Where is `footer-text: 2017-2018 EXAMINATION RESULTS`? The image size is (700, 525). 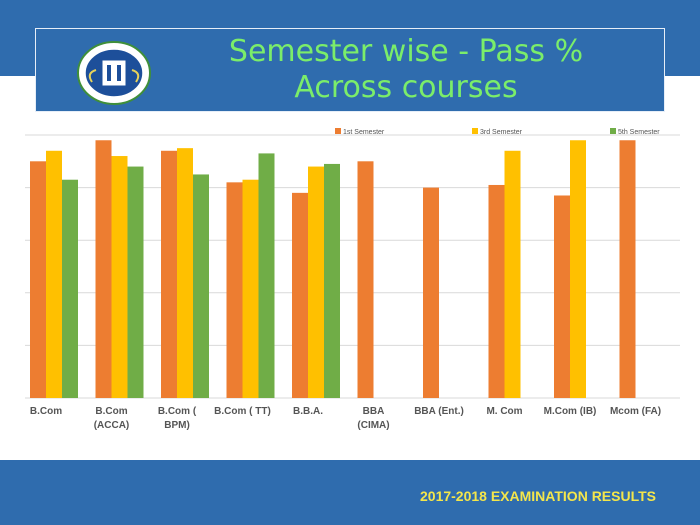 footer-text: 2017-2018 EXAMINATION RESULTS is located at coordinates (538, 496).